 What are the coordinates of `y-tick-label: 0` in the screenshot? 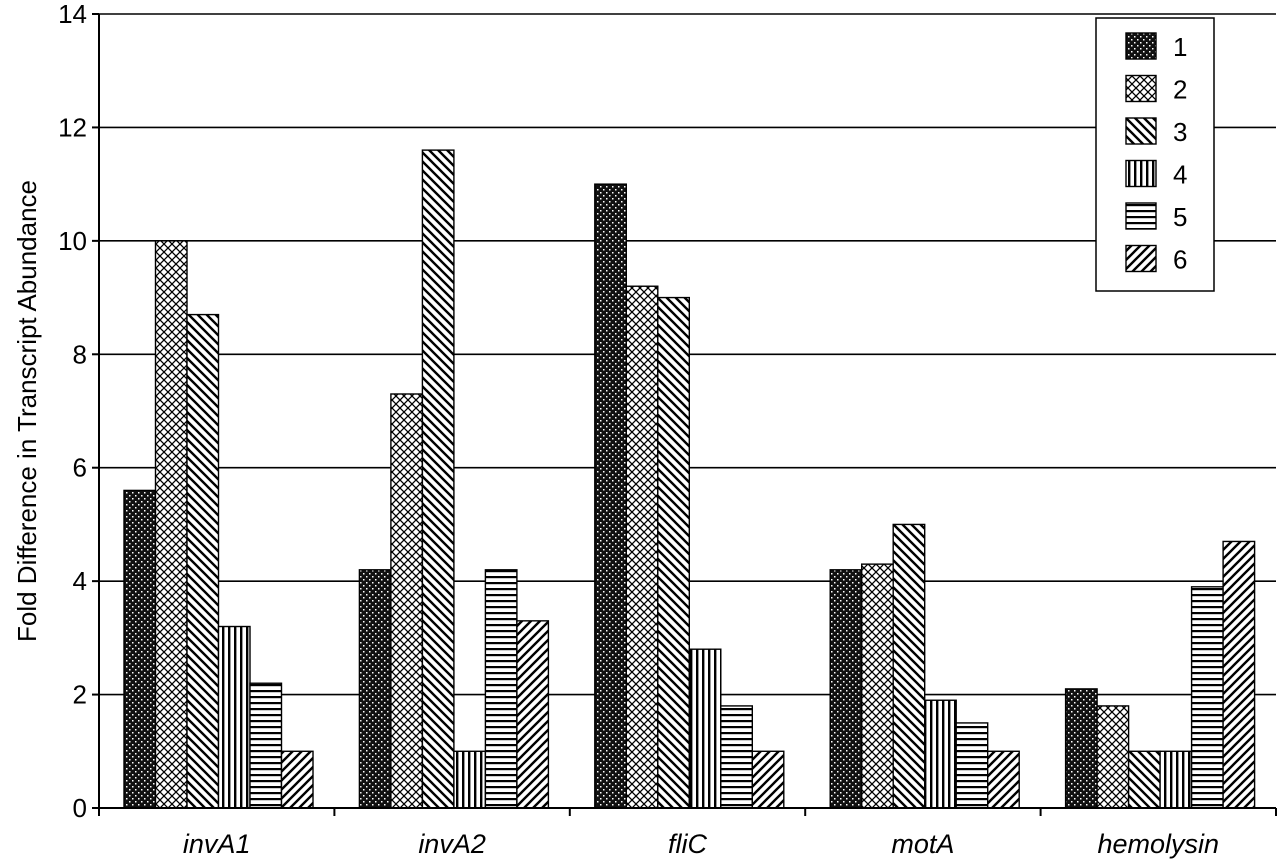 It's located at (80, 808).